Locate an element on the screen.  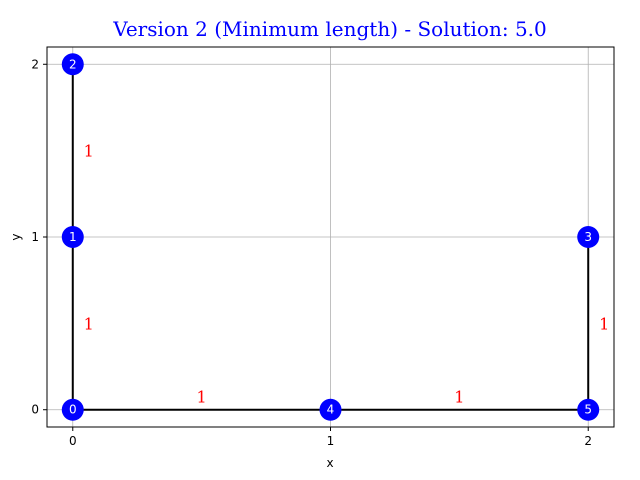
node-label: 0 is located at coordinates (73, 410).